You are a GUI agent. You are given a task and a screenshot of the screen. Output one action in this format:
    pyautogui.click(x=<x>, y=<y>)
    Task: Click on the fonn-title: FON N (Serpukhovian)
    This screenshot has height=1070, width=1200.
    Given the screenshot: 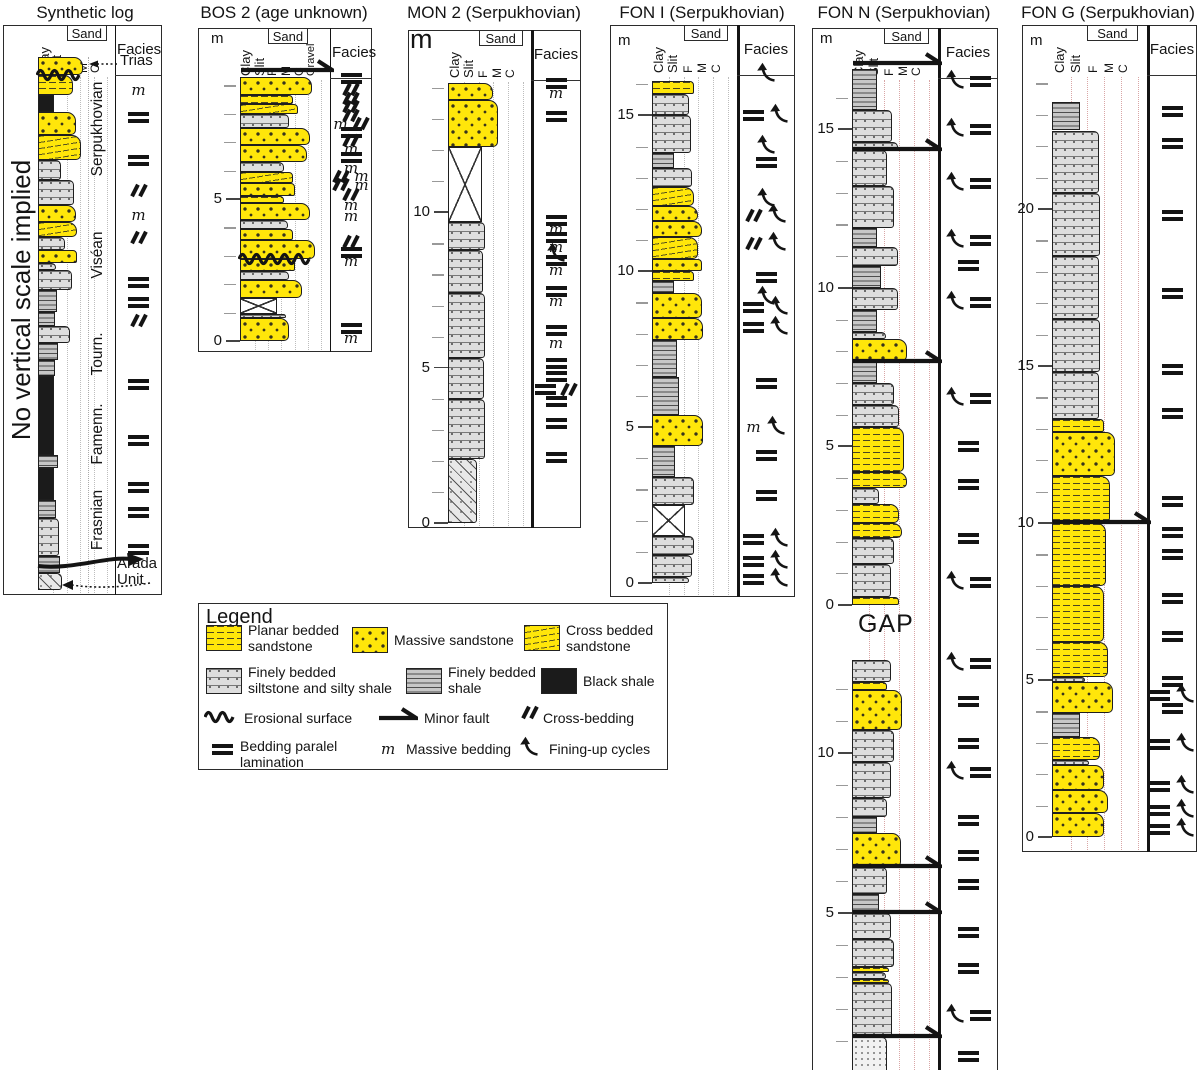 What is the action you would take?
    pyautogui.click(x=904, y=12)
    